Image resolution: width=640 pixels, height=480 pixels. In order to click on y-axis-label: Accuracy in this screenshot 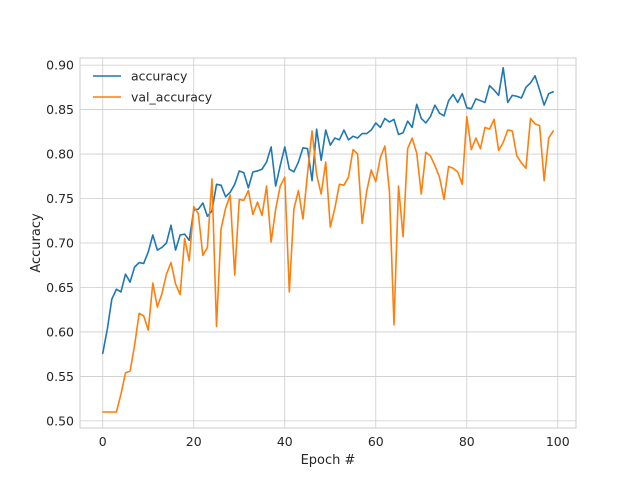, I will do `click(36, 243)`.